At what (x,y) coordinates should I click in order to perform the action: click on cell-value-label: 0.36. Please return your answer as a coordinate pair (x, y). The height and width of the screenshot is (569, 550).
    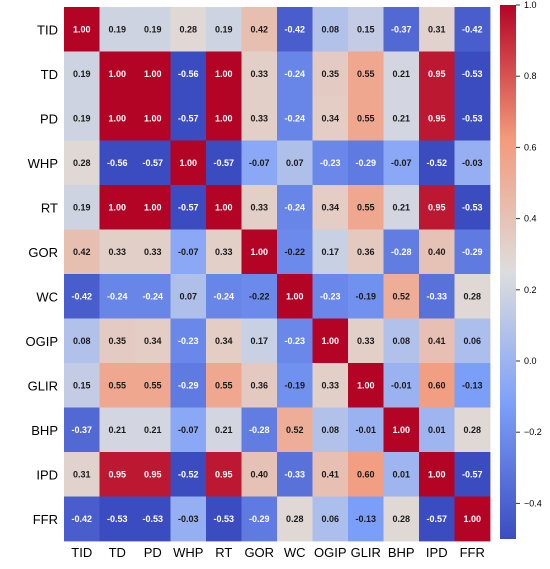
    Looking at the image, I should click on (259, 385).